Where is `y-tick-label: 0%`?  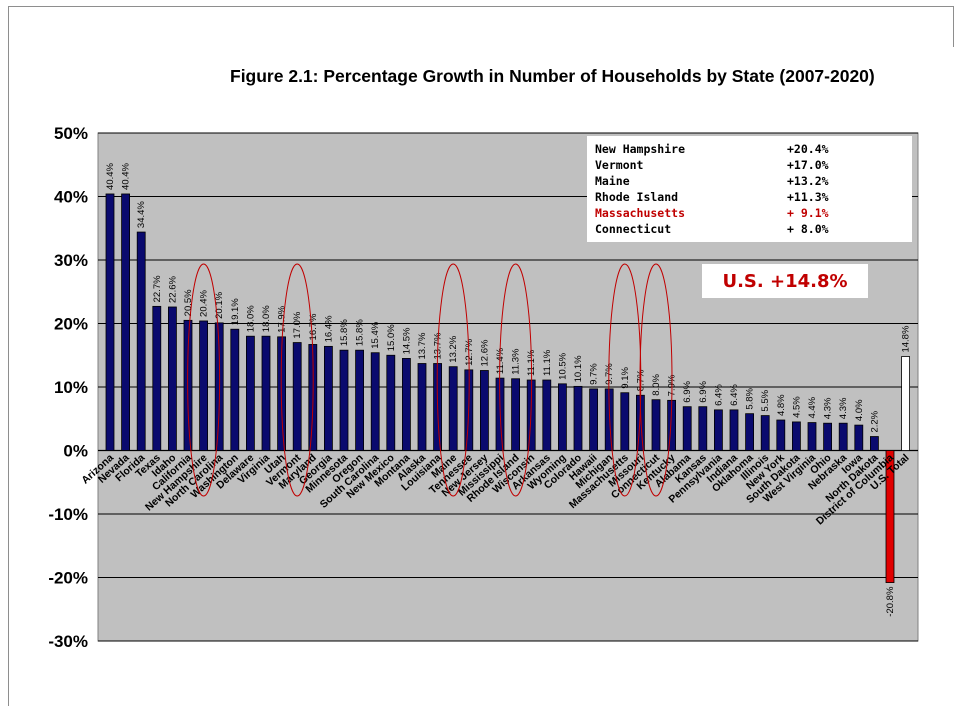
y-tick-label: 0% is located at coordinates (75, 451).